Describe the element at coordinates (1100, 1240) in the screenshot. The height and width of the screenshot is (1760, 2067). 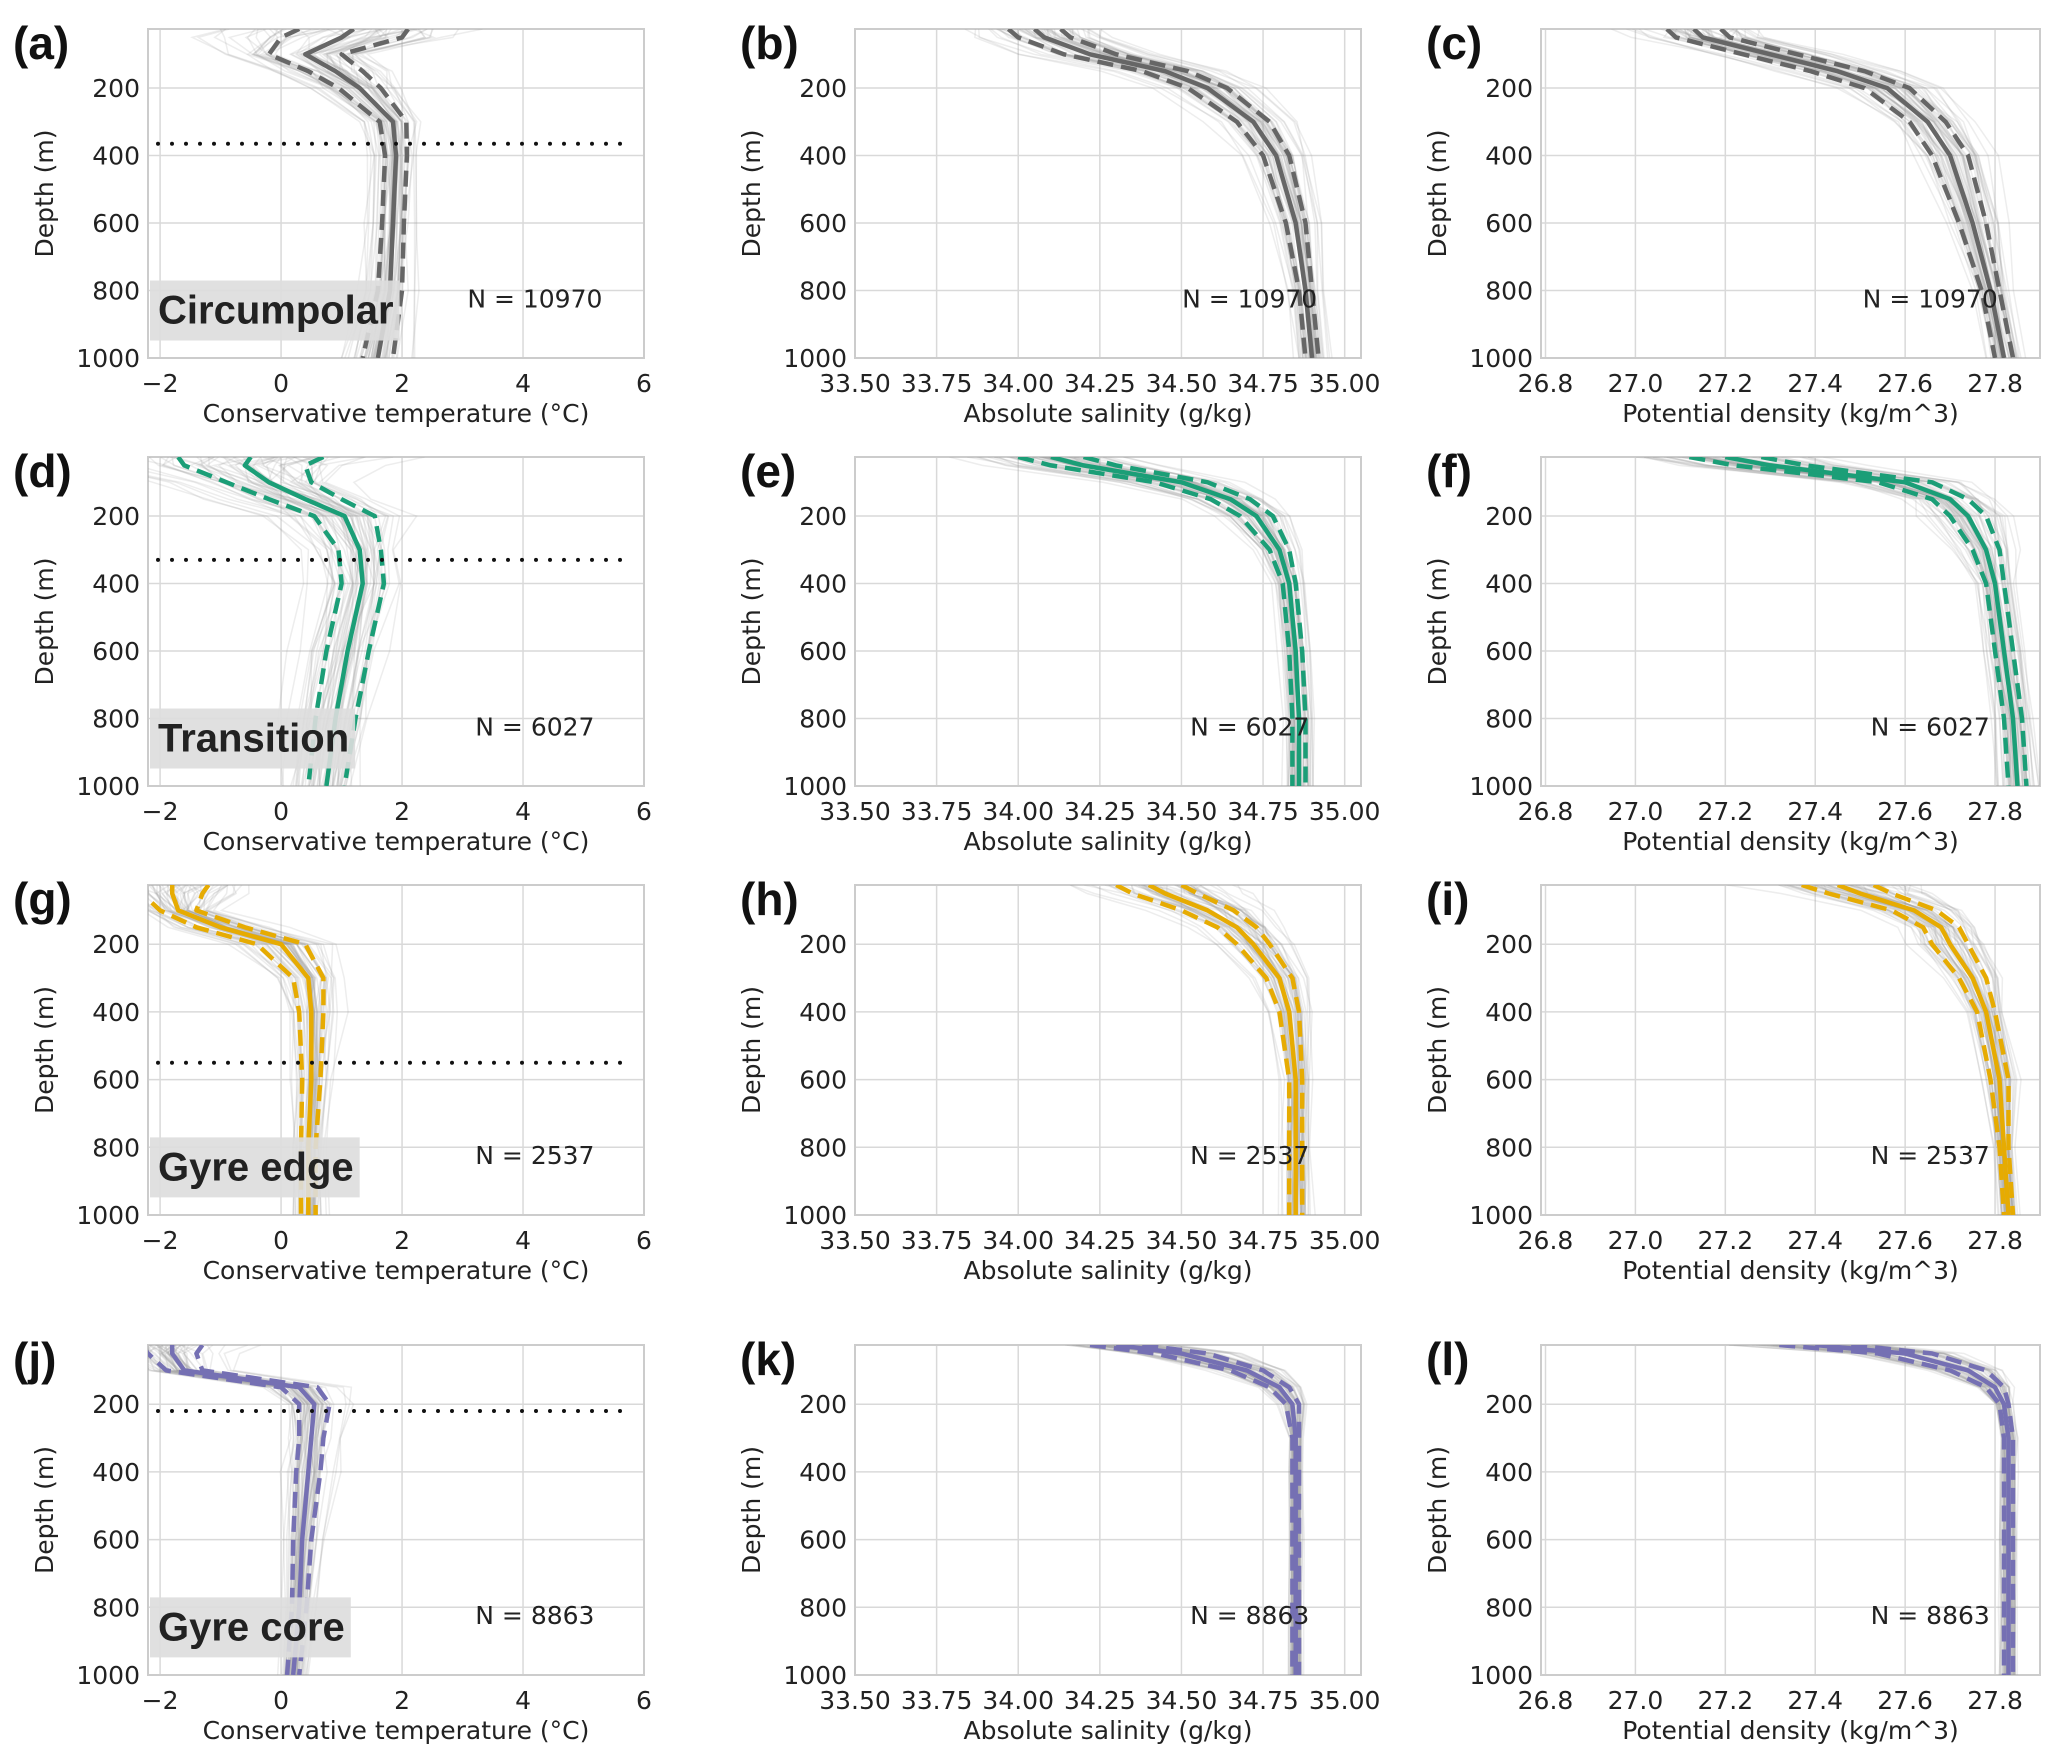
I see `x-tick-label: 34.25` at that location.